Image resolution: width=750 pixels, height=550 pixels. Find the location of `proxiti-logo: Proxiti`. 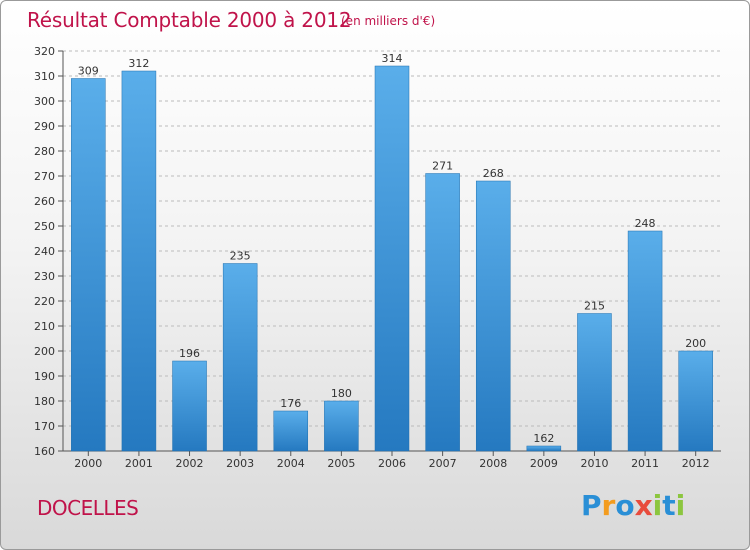

proxiti-logo: Proxiti is located at coordinates (633, 505).